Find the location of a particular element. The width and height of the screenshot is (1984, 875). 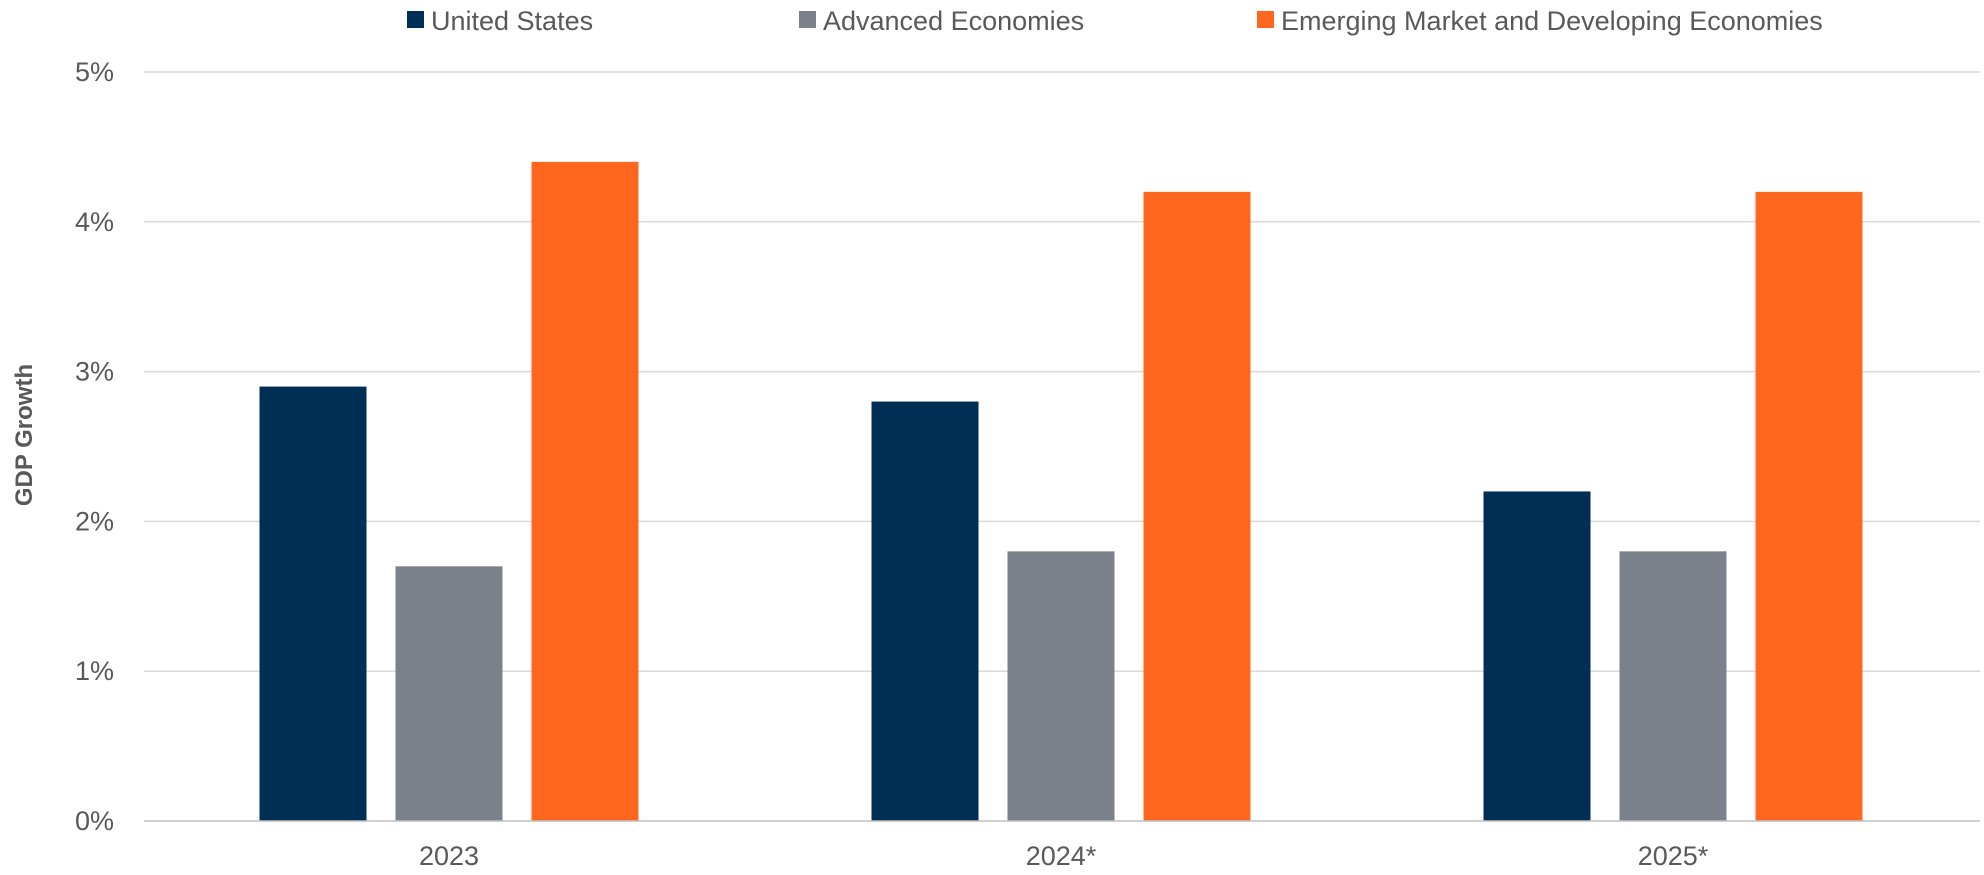

x-category-label: 2024* is located at coordinates (1061, 856).